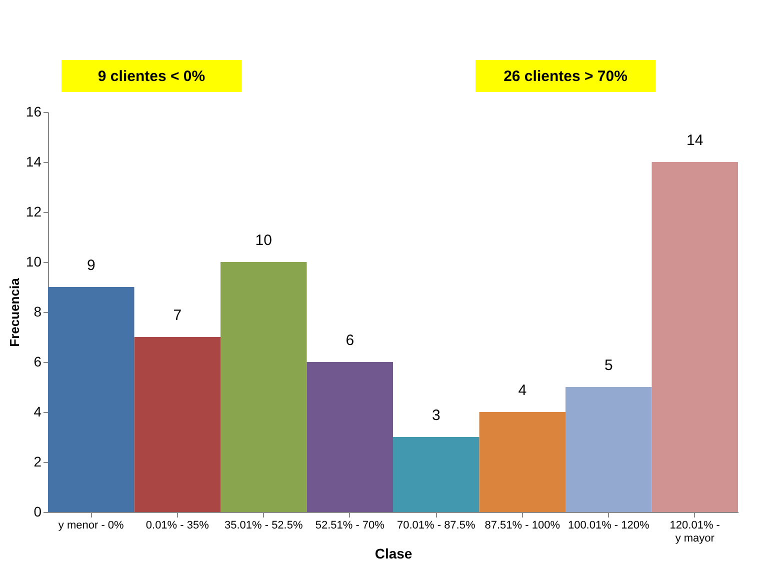 Image resolution: width=784 pixels, height=584 pixels. Describe the element at coordinates (436, 526) in the screenshot. I see `x-tick-label: 70.01% - 87.5%` at that location.